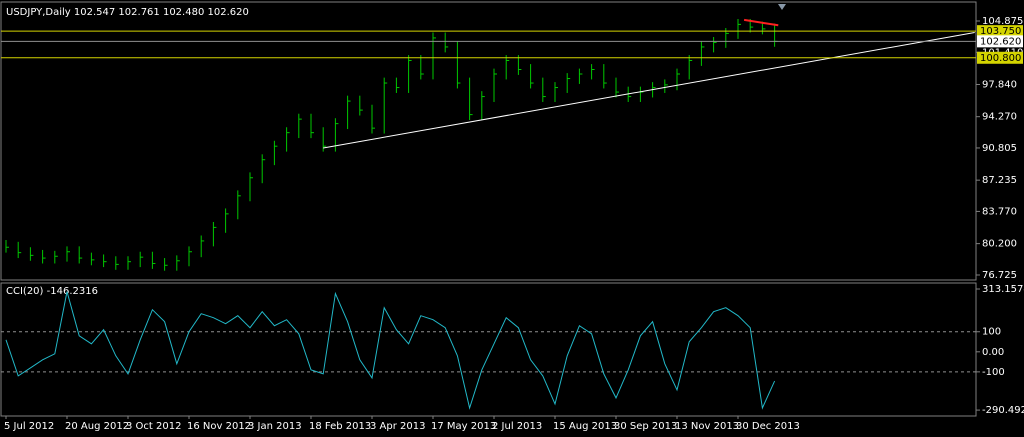 This screenshot has height=437, width=1024. I want to click on x-tick-label: 3 Apr 2013, so click(397, 426).